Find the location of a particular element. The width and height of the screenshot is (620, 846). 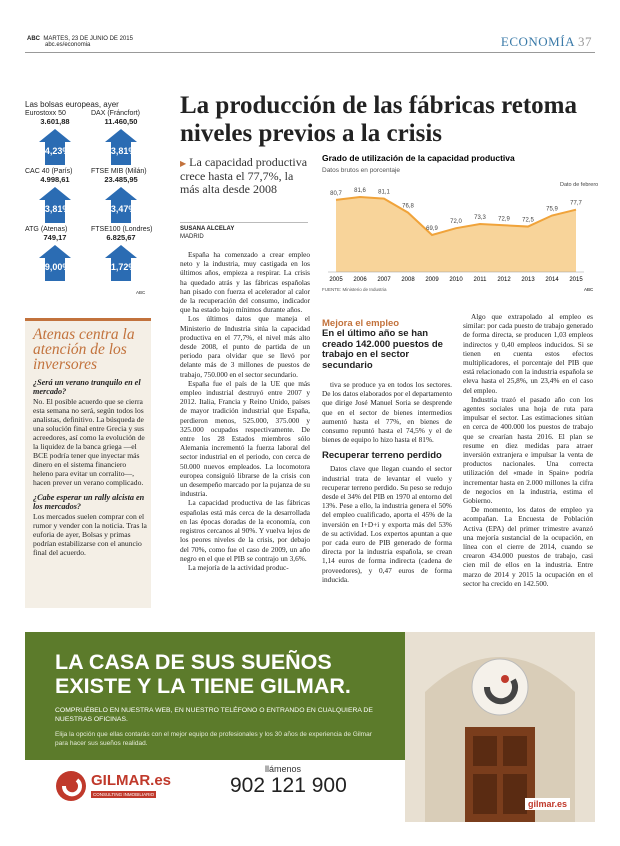

arrow: +3,47% is located at coordinates (121, 205).